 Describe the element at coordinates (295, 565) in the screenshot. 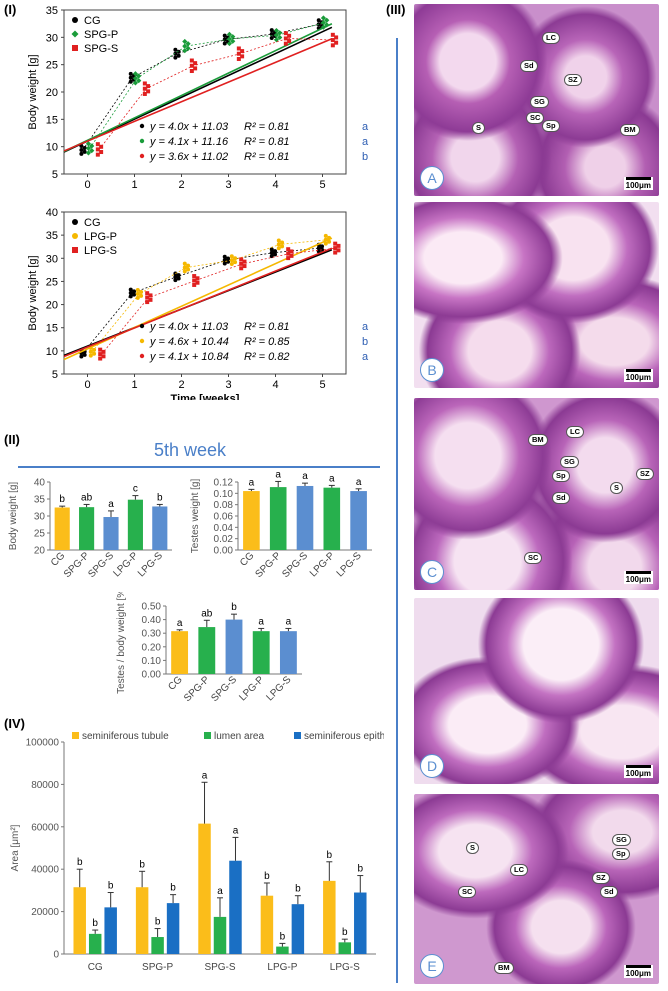

I see `x-tick-label: SPG-S` at that location.